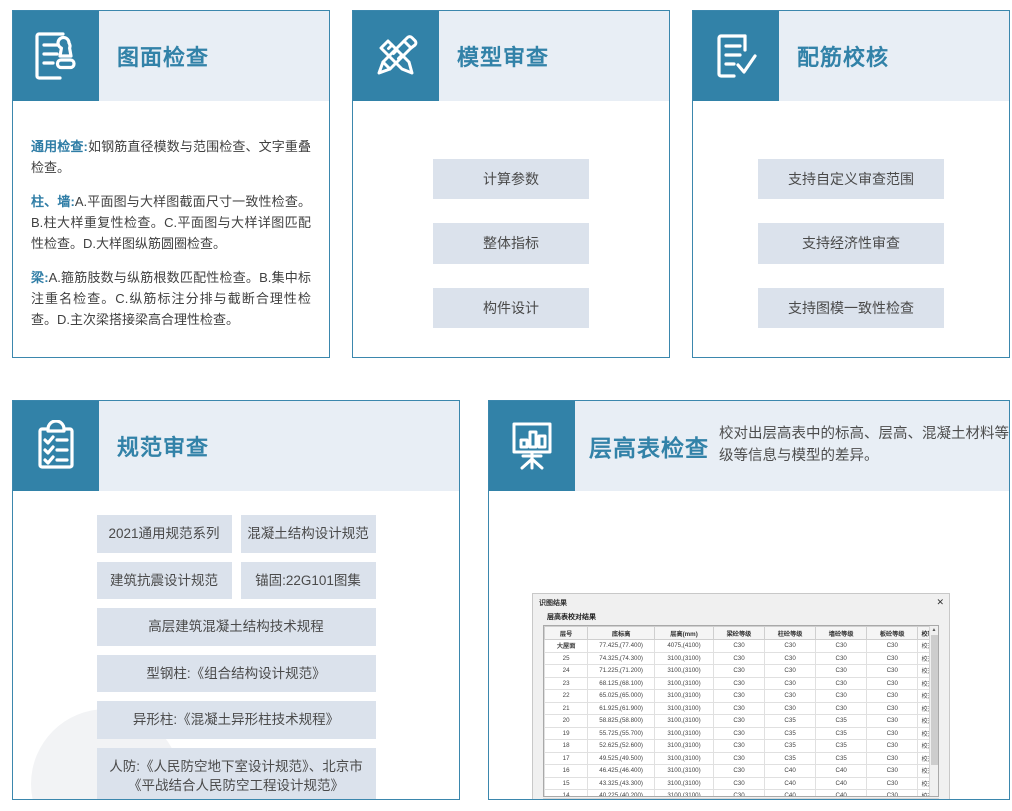 This screenshot has width=1012, height=811. Describe the element at coordinates (621, 696) in the screenshot. I see `table-cell: 65.025,(65.000)` at that location.